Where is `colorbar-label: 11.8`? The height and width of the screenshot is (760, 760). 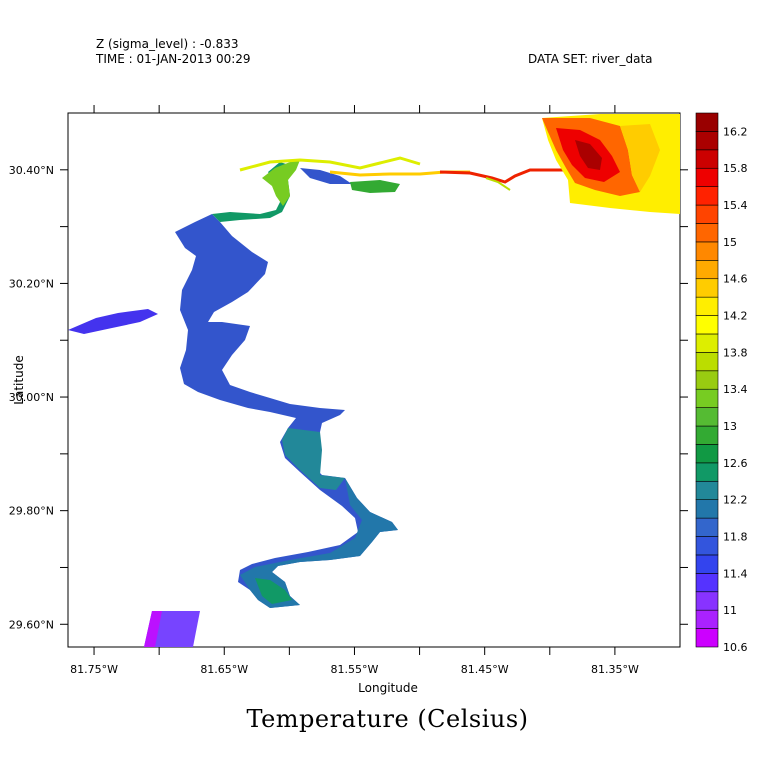
colorbar-label: 11.8 is located at coordinates (735, 537).